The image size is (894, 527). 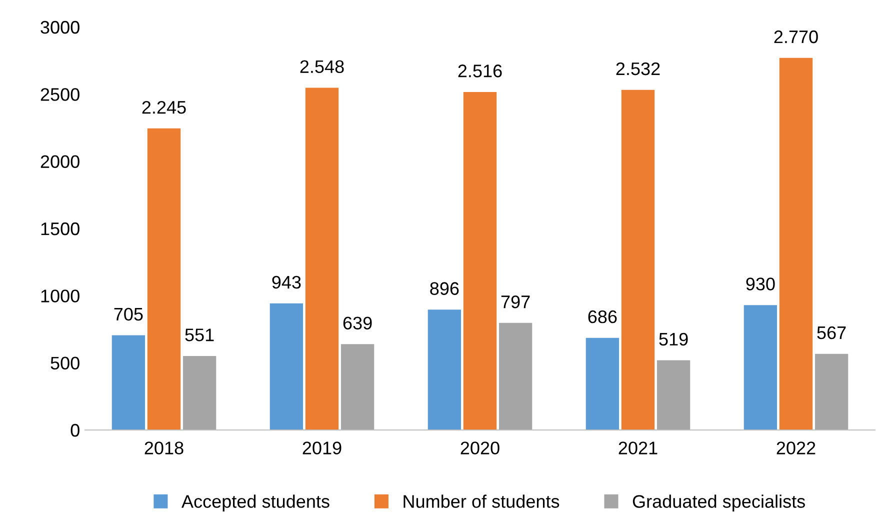 What do you see at coordinates (444, 288) in the screenshot?
I see `data-label: 896` at bounding box center [444, 288].